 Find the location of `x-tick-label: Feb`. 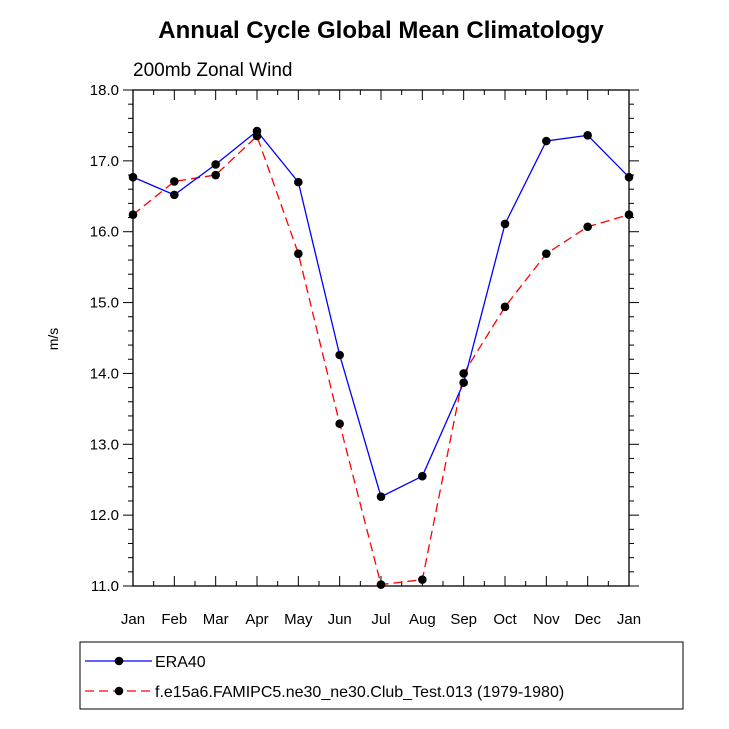

x-tick-label: Feb is located at coordinates (174, 619).